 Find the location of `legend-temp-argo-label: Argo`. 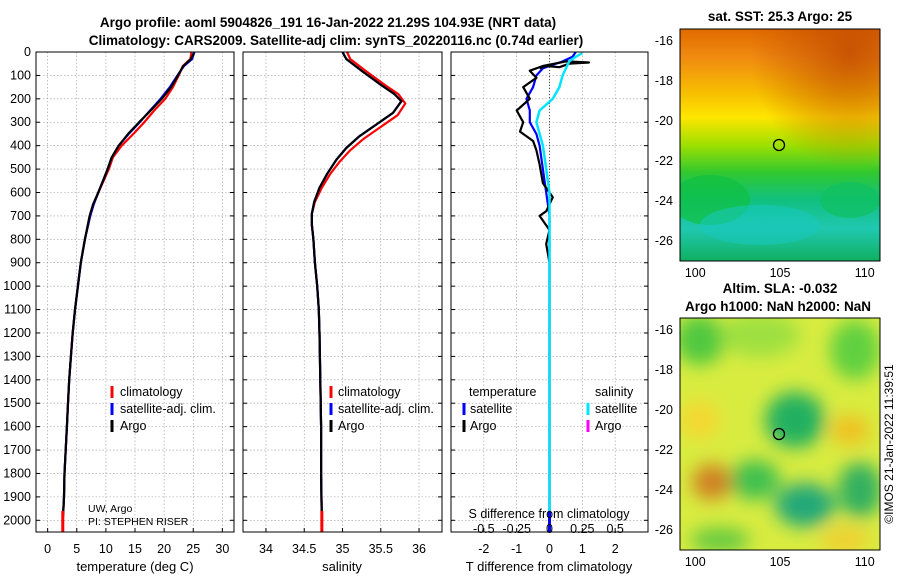

legend-temp-argo-label: Argo is located at coordinates (483, 426).